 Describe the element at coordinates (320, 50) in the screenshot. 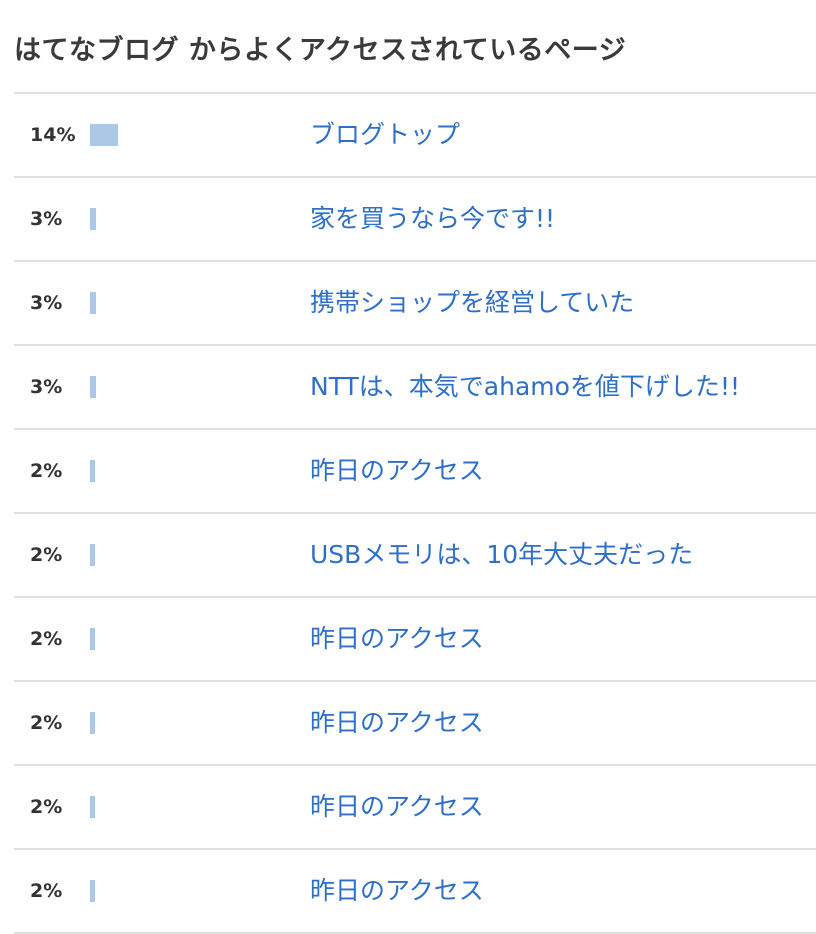

I see `panel-title: はてなブログ からよくアクセスされているページ` at that location.